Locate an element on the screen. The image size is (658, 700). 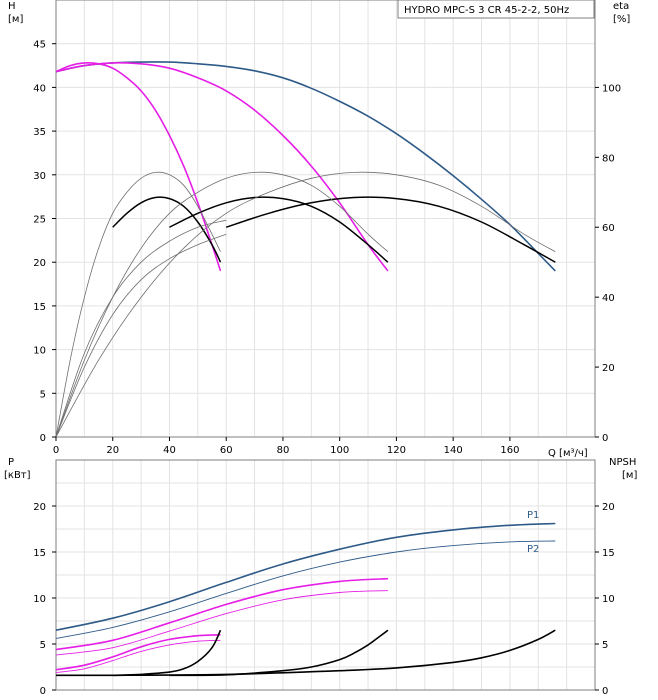
y-left-label-symbol: H is located at coordinates (12, 6).